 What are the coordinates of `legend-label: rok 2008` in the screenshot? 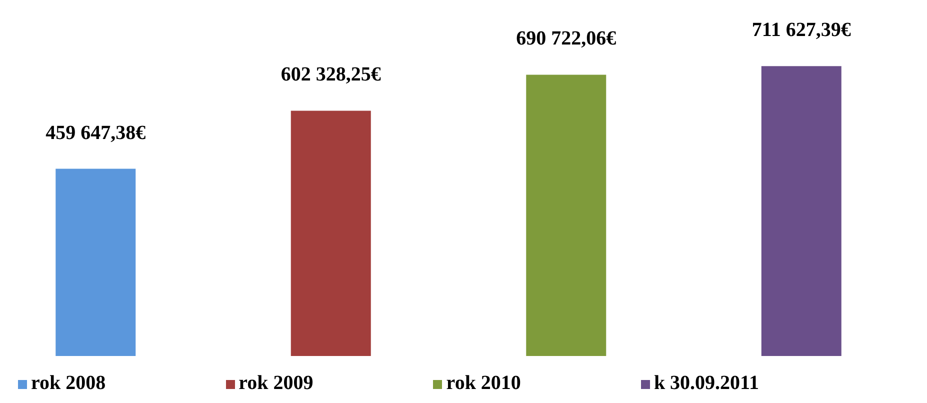 It's located at (68, 383).